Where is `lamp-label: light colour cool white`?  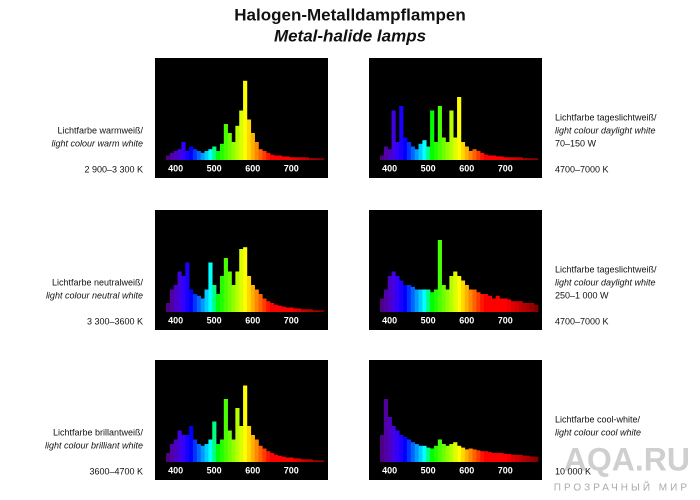
lamp-label: light colour cool white is located at coordinates (598, 432).